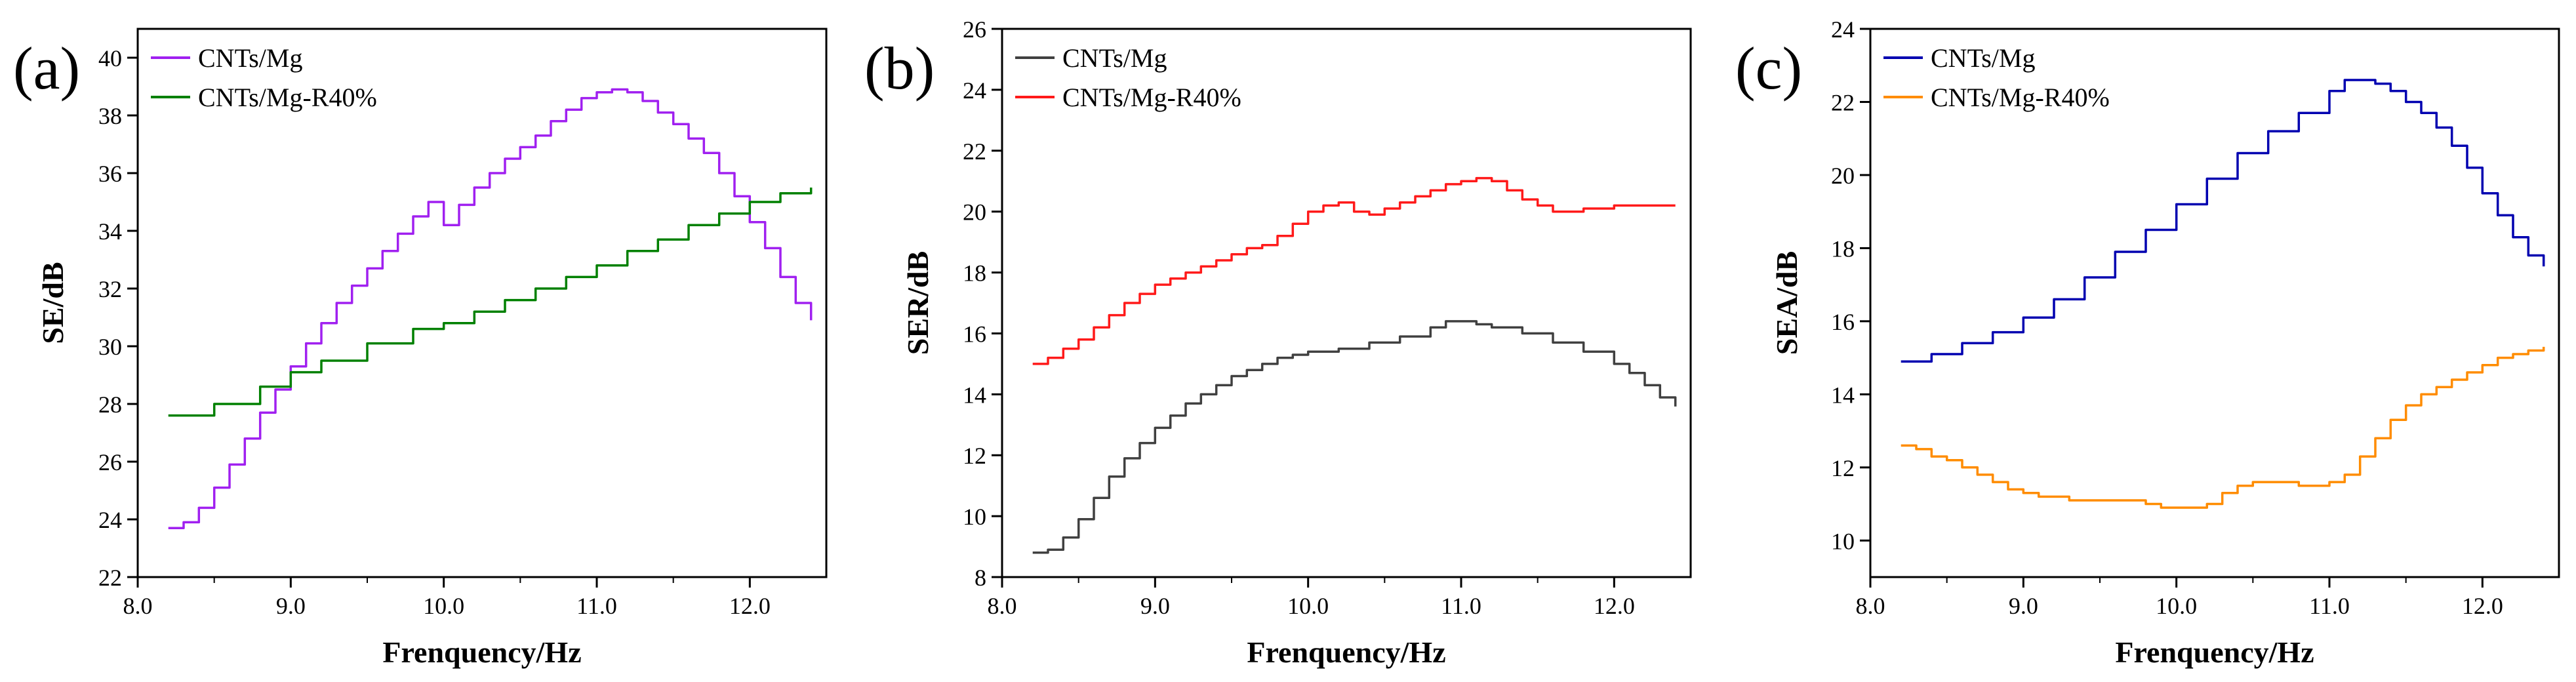  What do you see at coordinates (918, 303) in the screenshot?
I see `panel-b-y-axis-title: SER/dB` at bounding box center [918, 303].